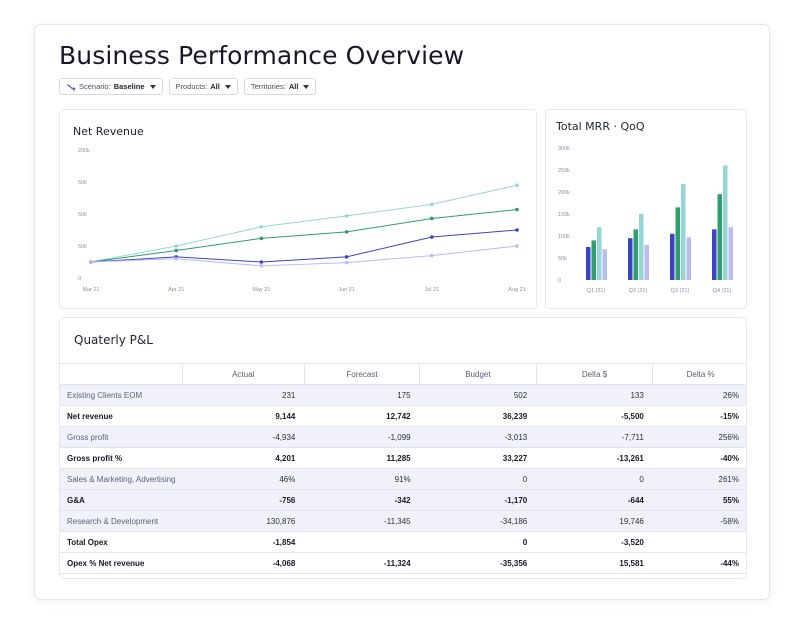  Describe the element at coordinates (203, 86) in the screenshot. I see `products-filter: Products: All` at that location.